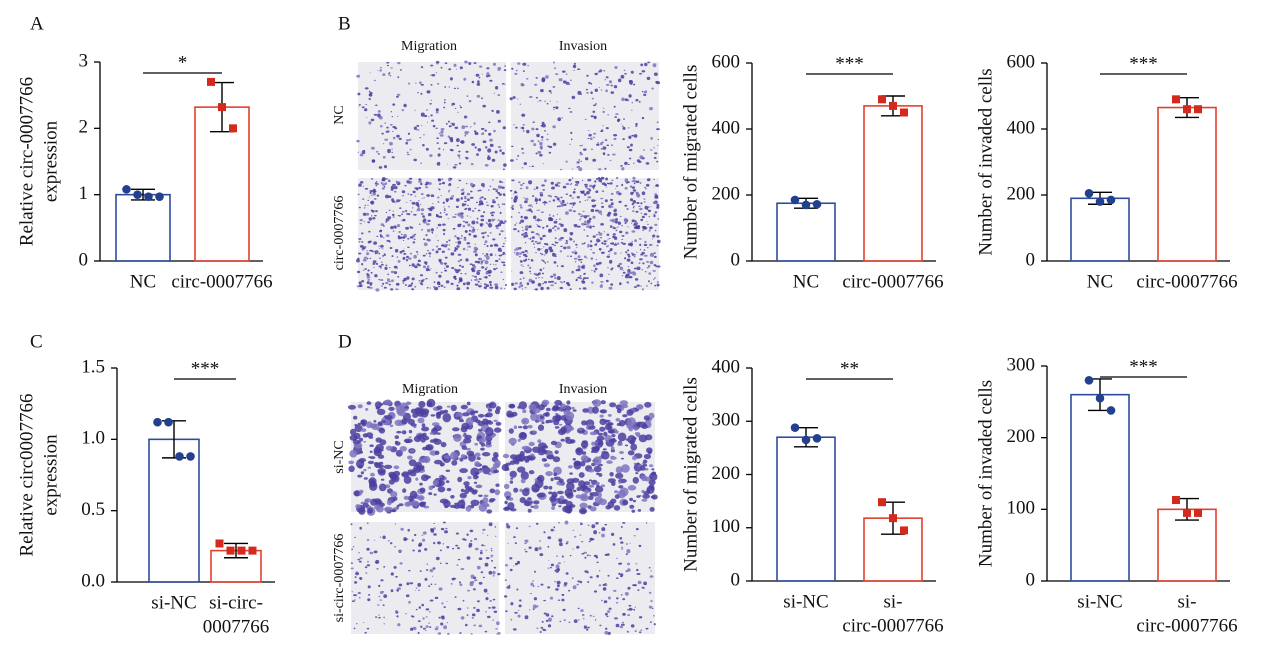  Describe the element at coordinates (726, 61) in the screenshot. I see `y-tick-label: 600` at that location.